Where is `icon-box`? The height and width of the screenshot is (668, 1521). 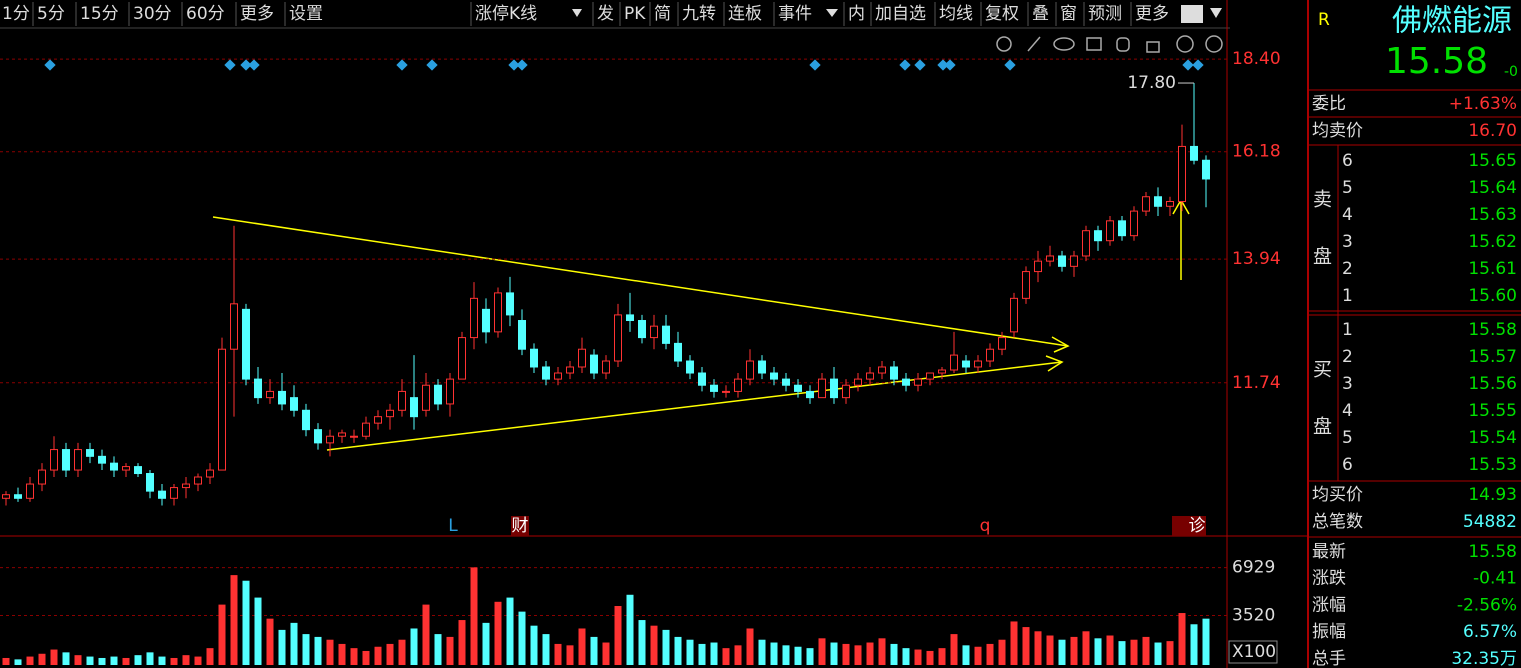
icon-box is located at coordinates (1094, 44).